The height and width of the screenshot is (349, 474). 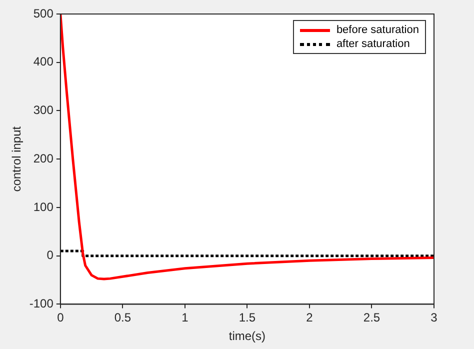 What do you see at coordinates (17, 159) in the screenshot?
I see `y-axis-title: control input` at bounding box center [17, 159].